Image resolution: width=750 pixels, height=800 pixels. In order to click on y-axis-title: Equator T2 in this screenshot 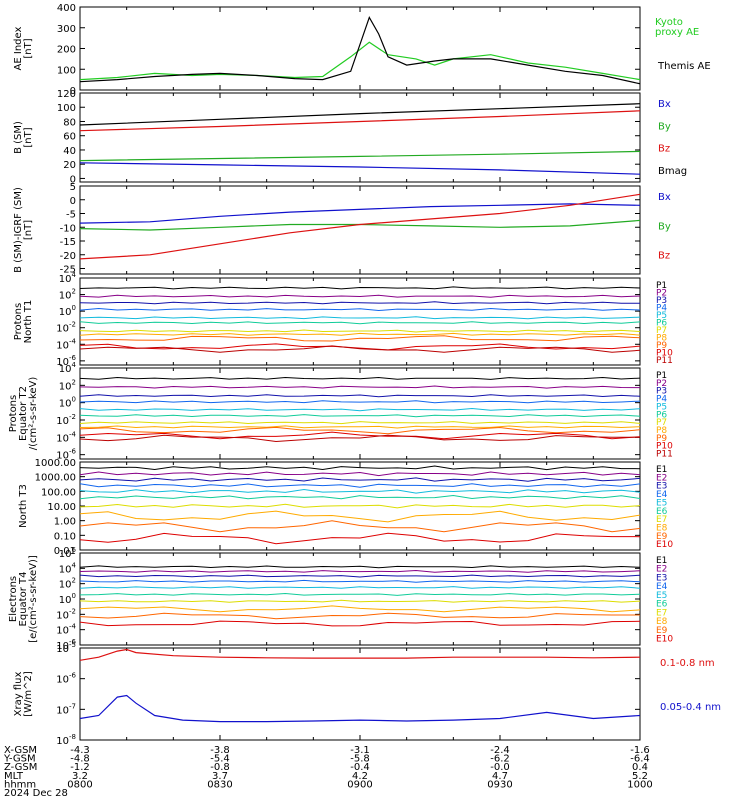, I will do `click(23, 413)`.